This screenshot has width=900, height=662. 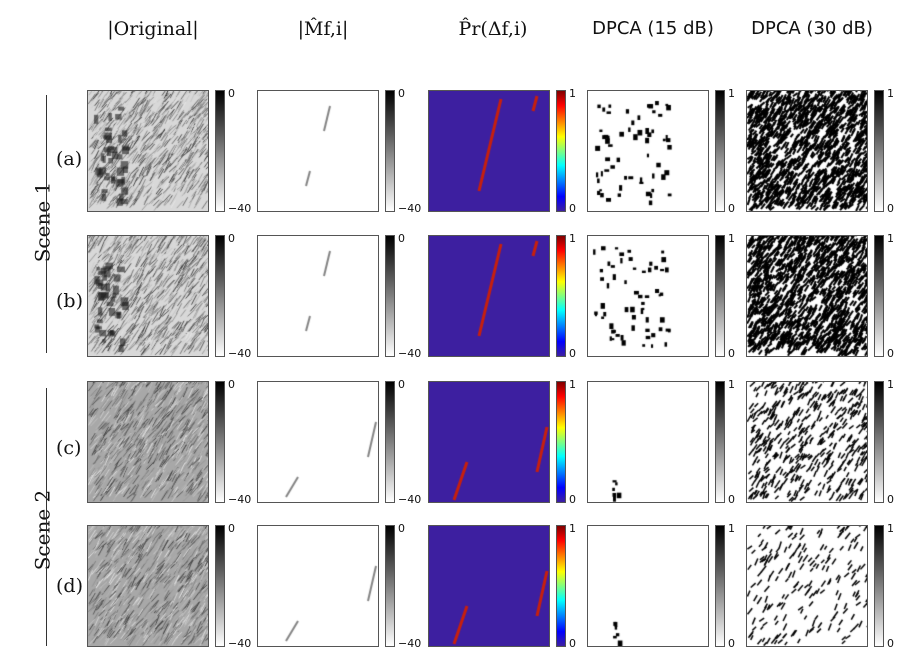 I want to click on panel-m-hat-c, so click(x=318, y=442).